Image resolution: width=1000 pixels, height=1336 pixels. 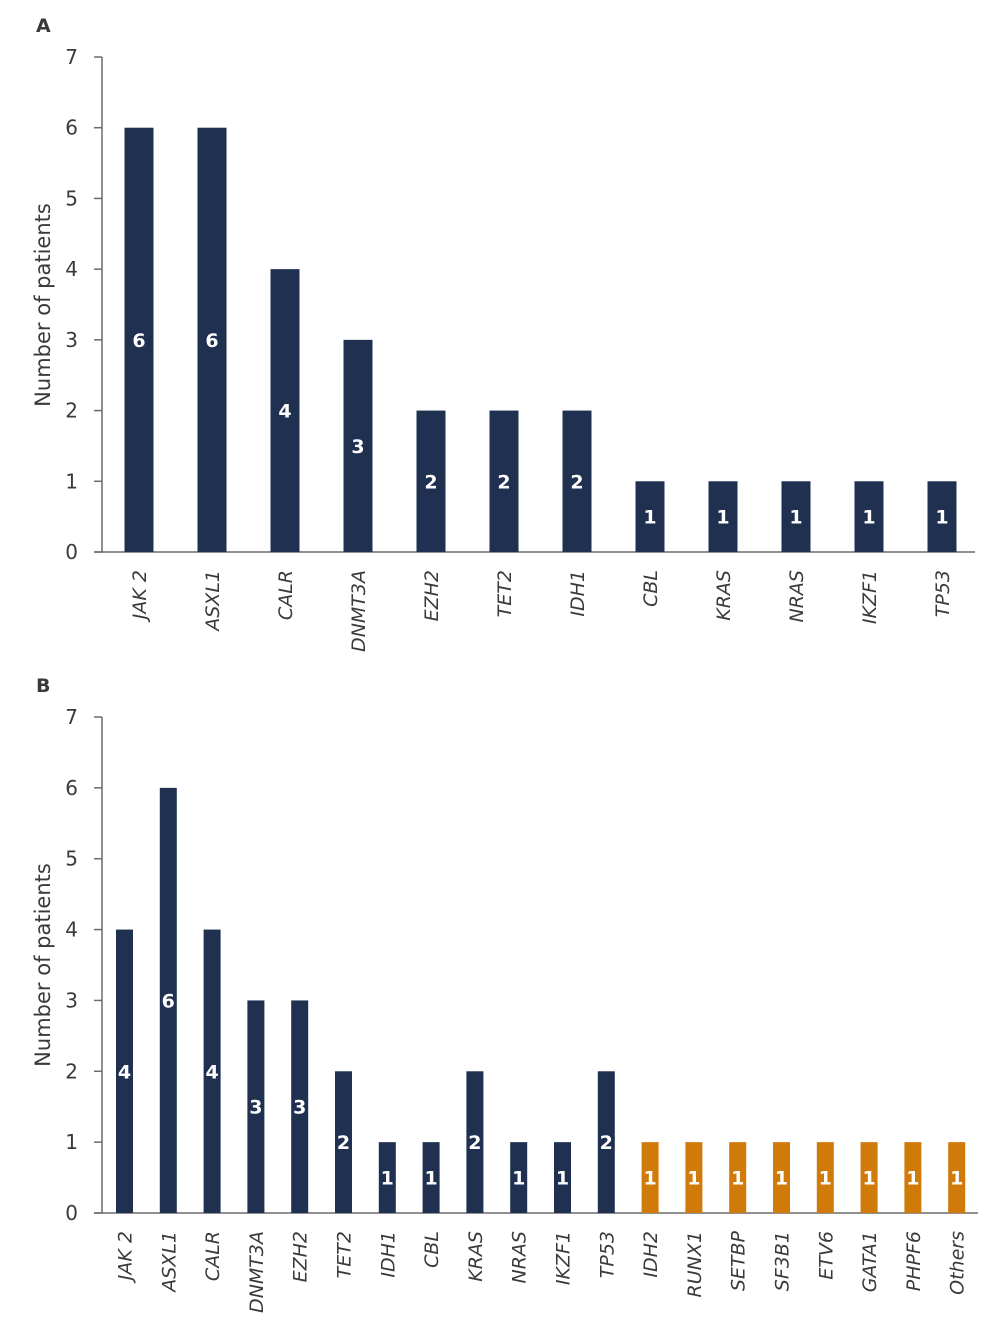 I want to click on y-axis-title-a: Number of patients, so click(x=43, y=305).